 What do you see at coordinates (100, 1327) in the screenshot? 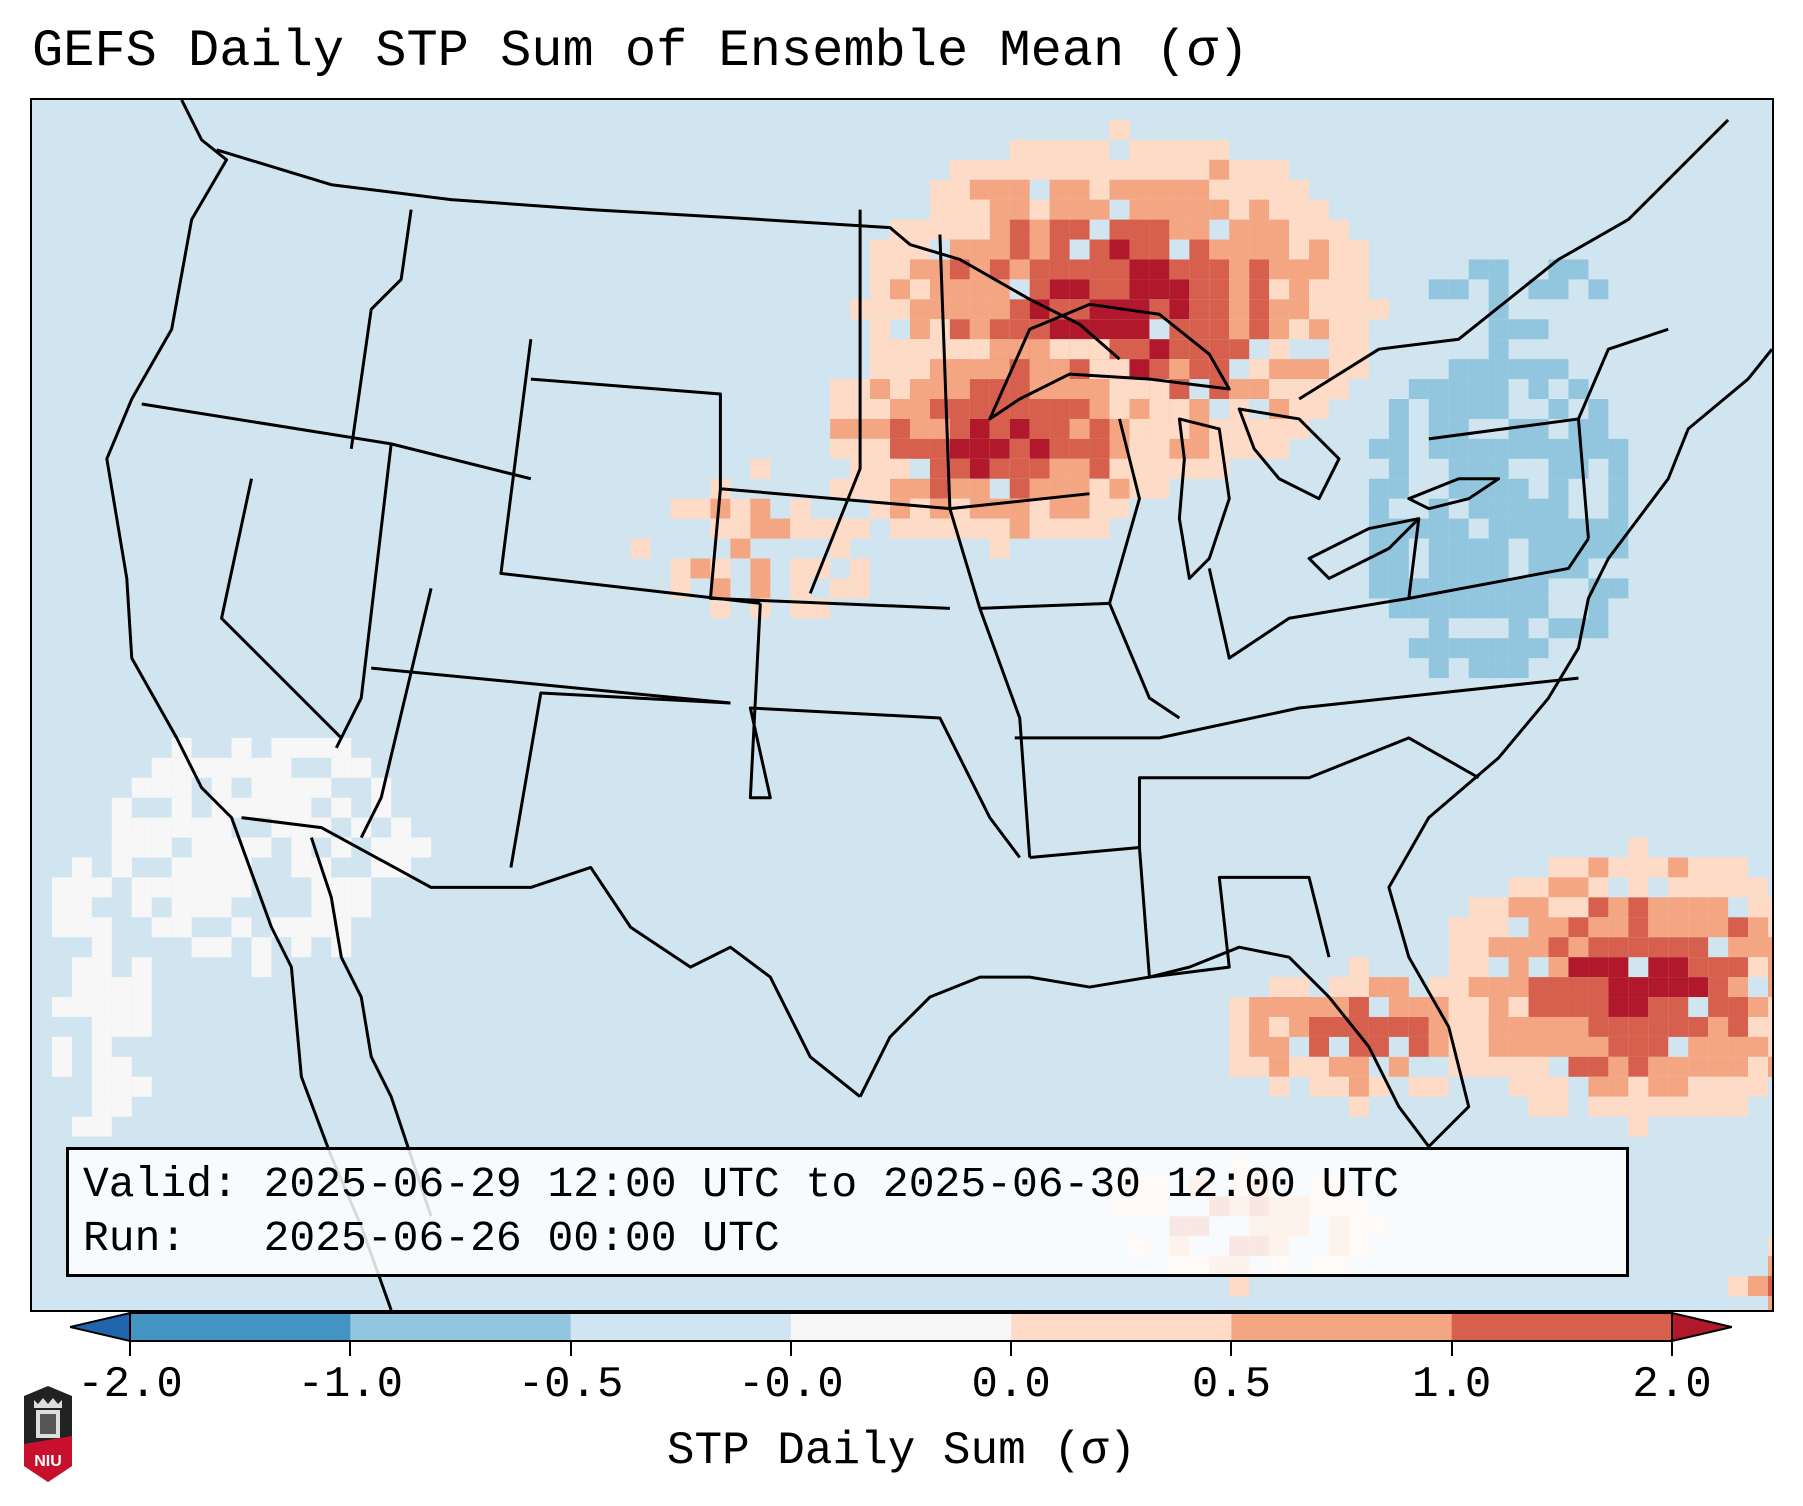
I see `colorbar-extend-low` at bounding box center [100, 1327].